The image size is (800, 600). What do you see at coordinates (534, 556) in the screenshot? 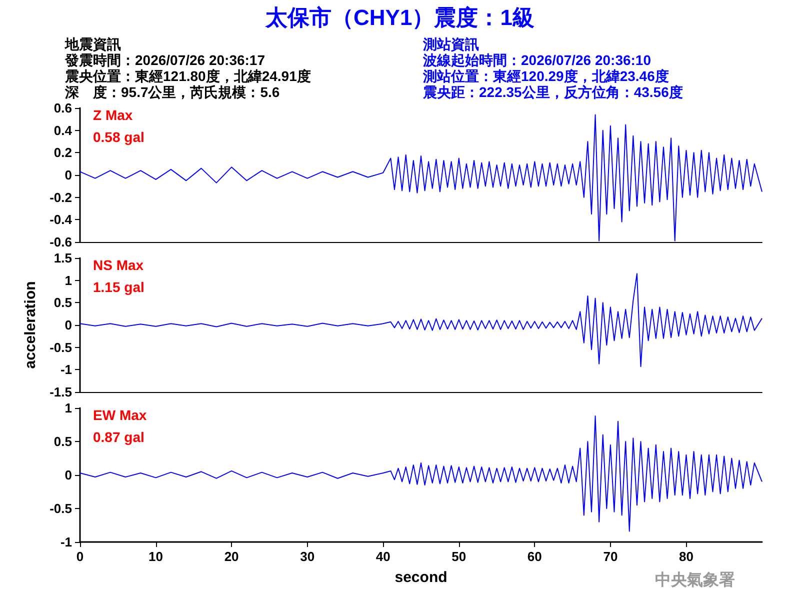
I see `x-tick-label: 60` at bounding box center [534, 556].